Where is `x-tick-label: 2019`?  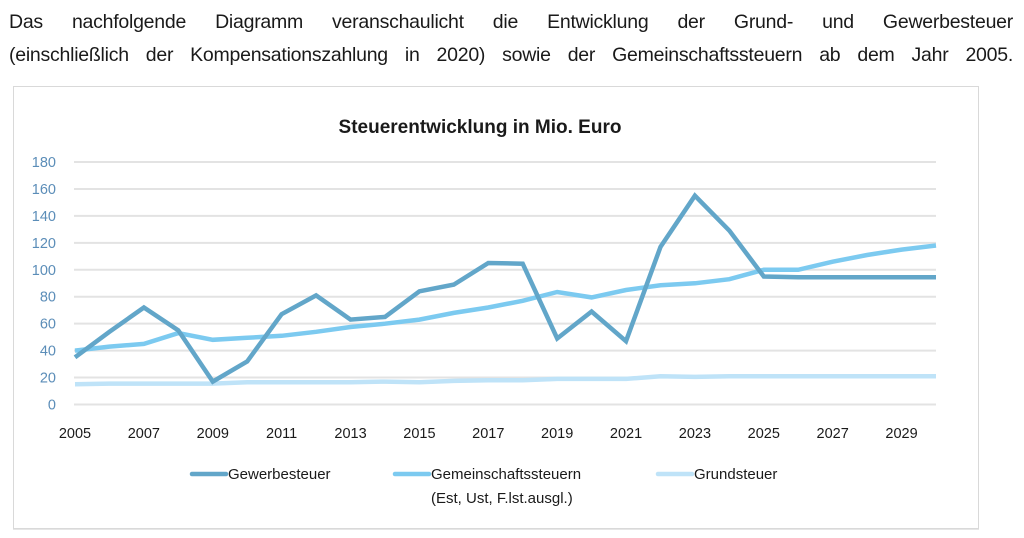 x-tick-label: 2019 is located at coordinates (557, 434).